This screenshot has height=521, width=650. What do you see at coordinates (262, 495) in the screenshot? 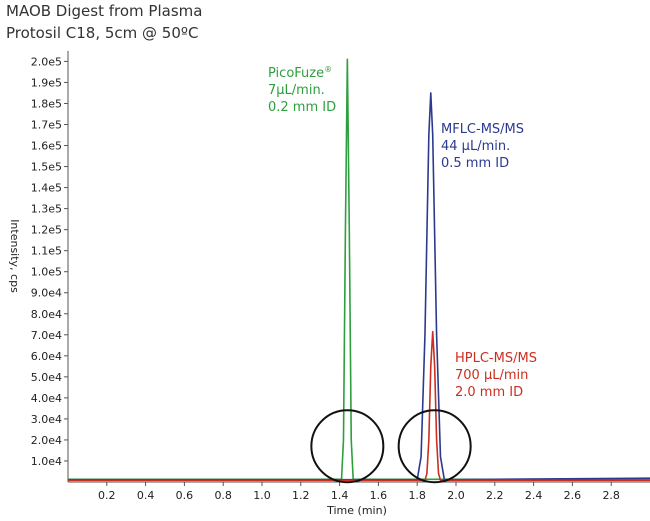
I see `x-tick-label: 1.0` at bounding box center [262, 495].